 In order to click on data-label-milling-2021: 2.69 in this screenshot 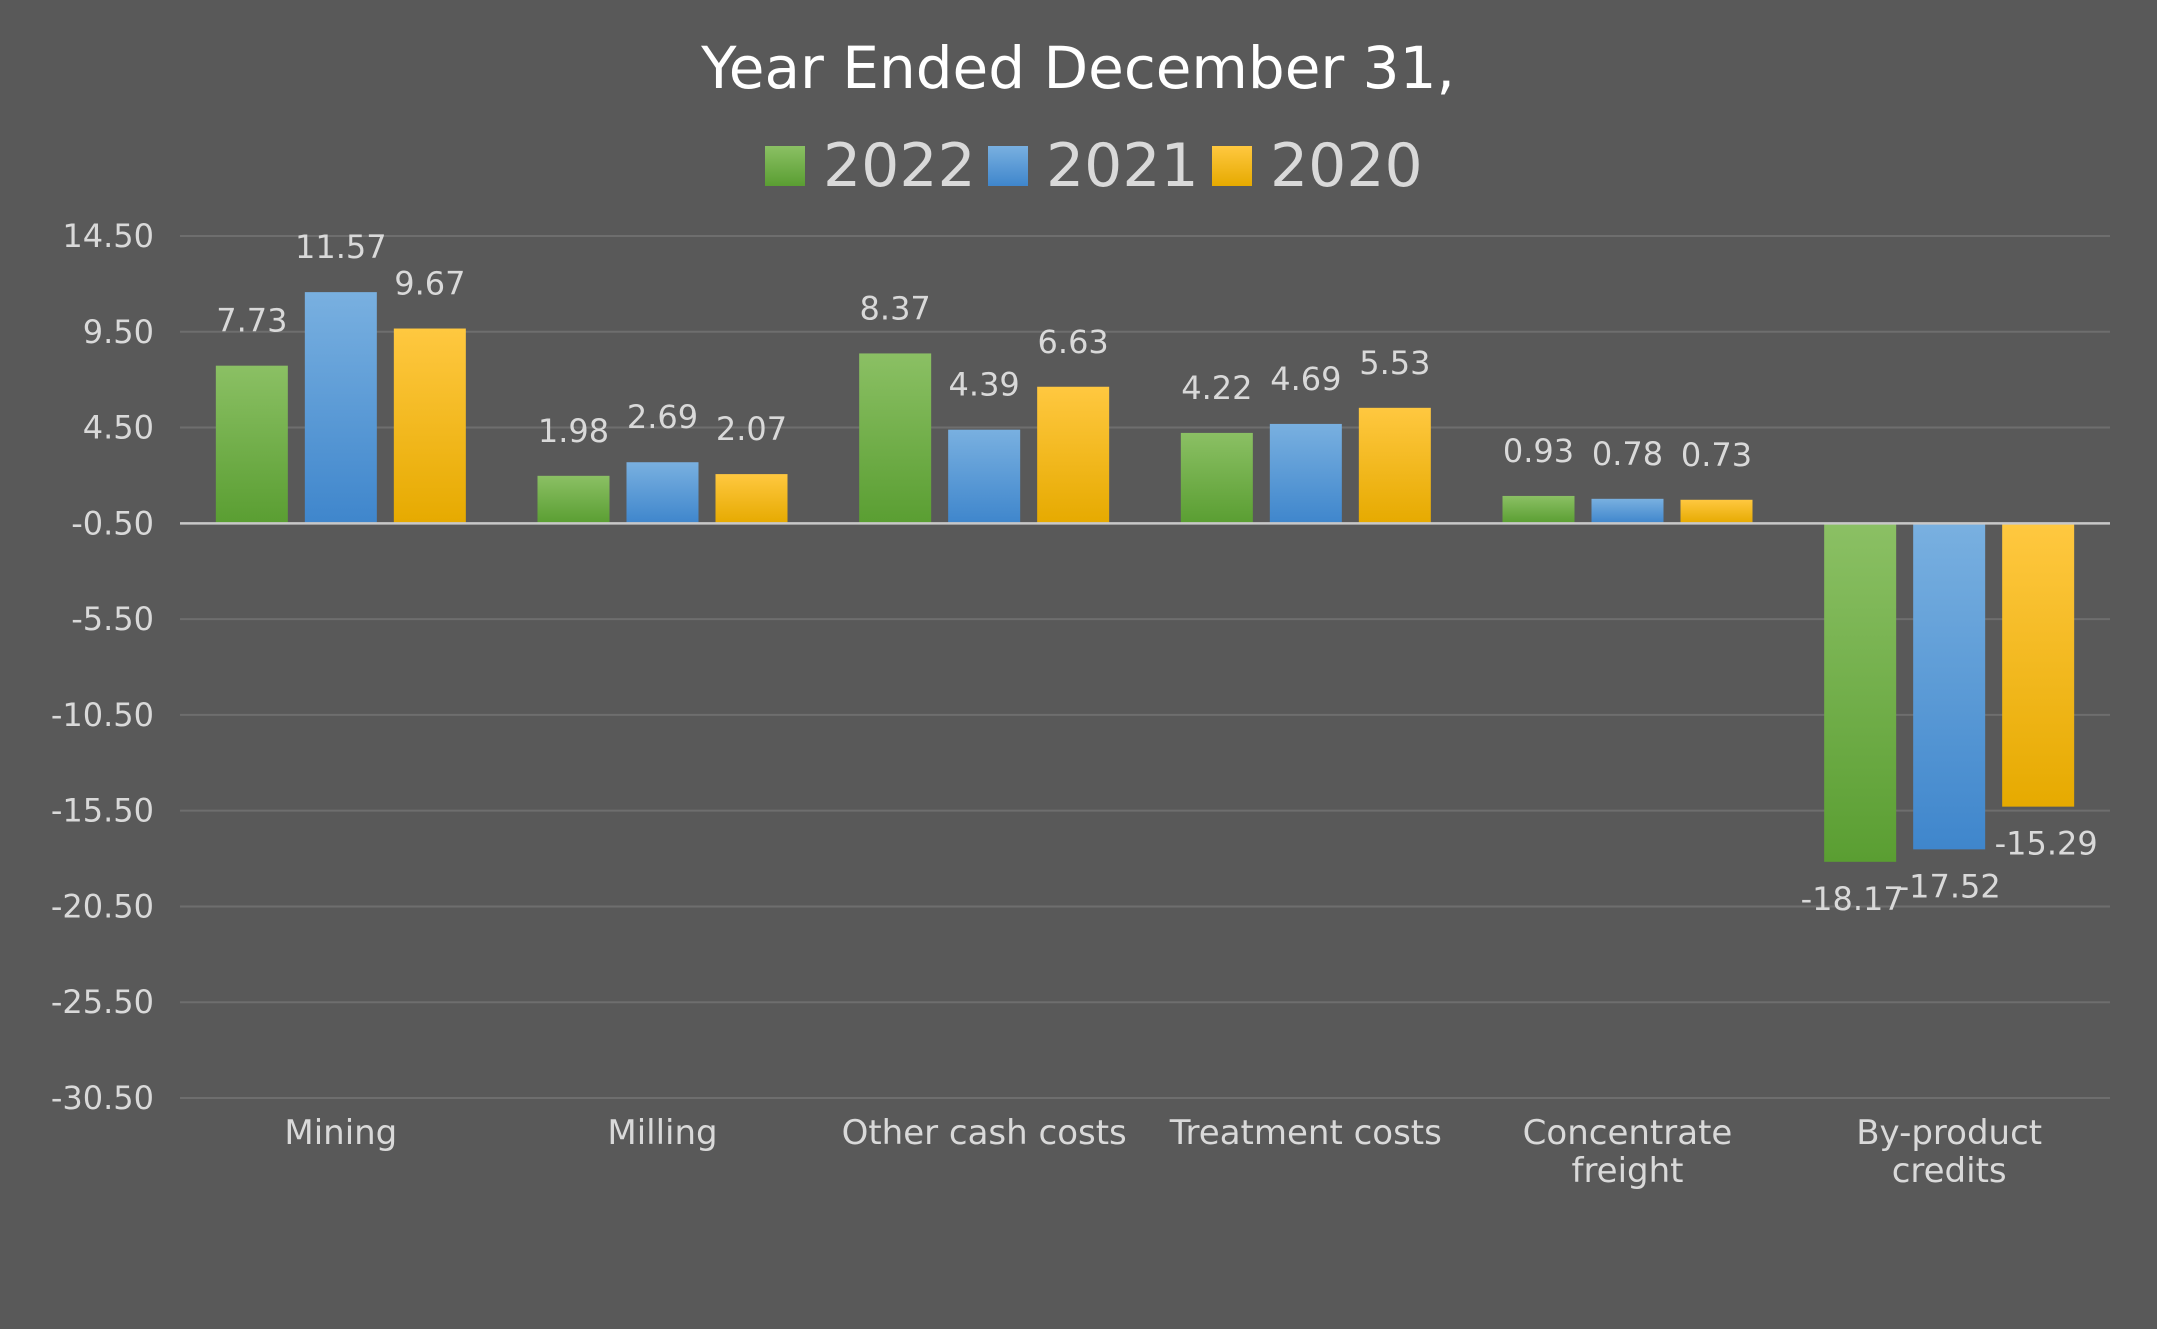, I will do `click(662, 417)`.